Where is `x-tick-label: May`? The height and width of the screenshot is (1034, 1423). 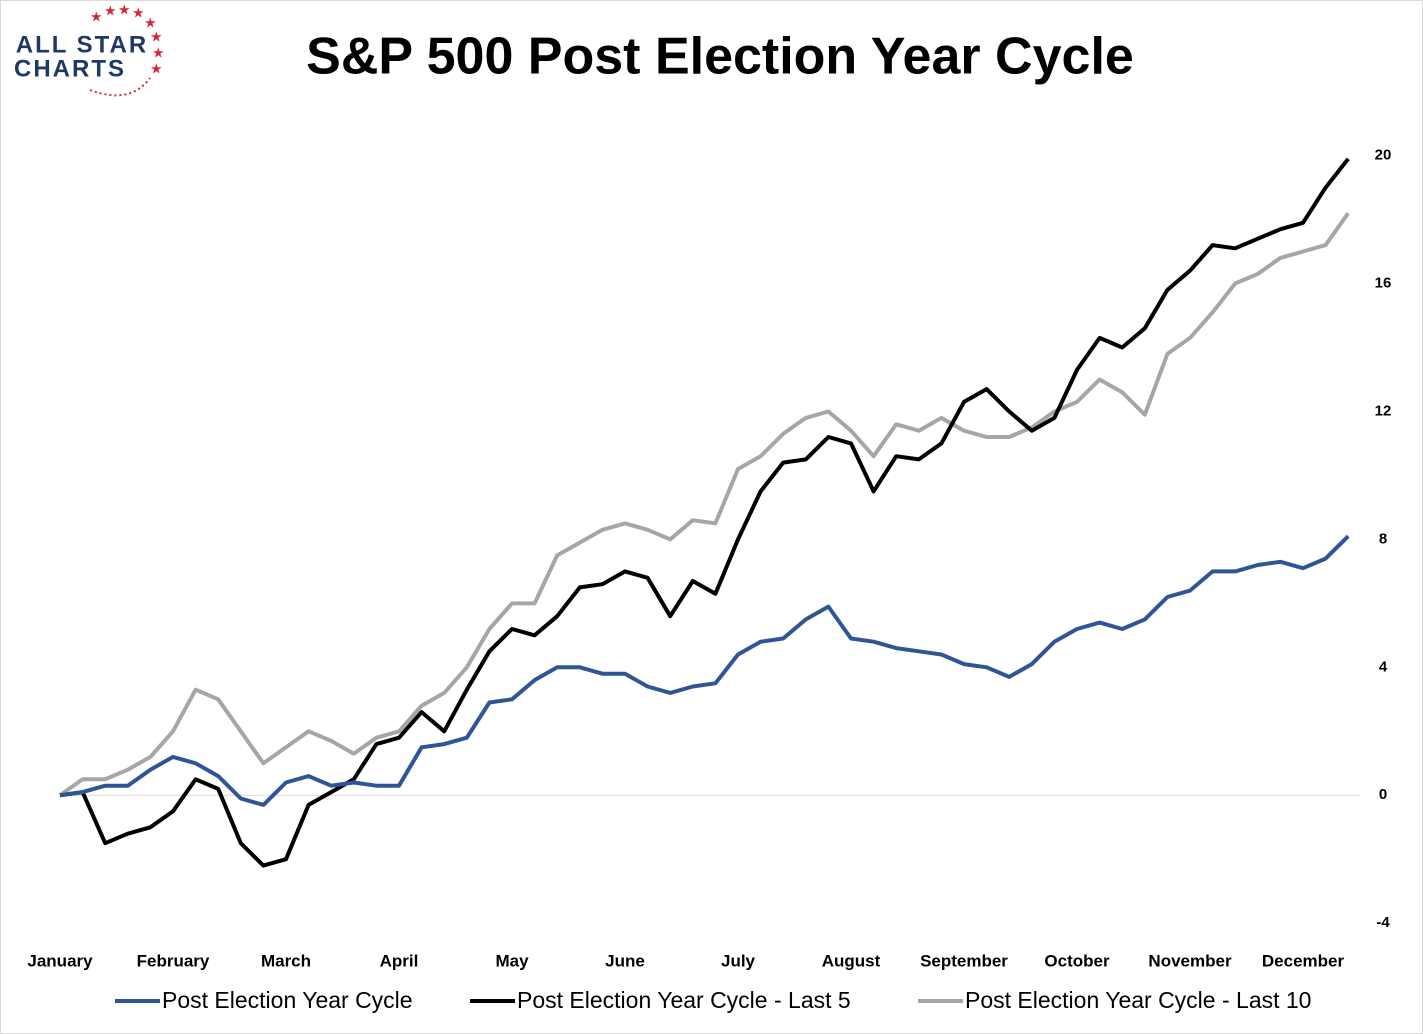
x-tick-label: May is located at coordinates (512, 960).